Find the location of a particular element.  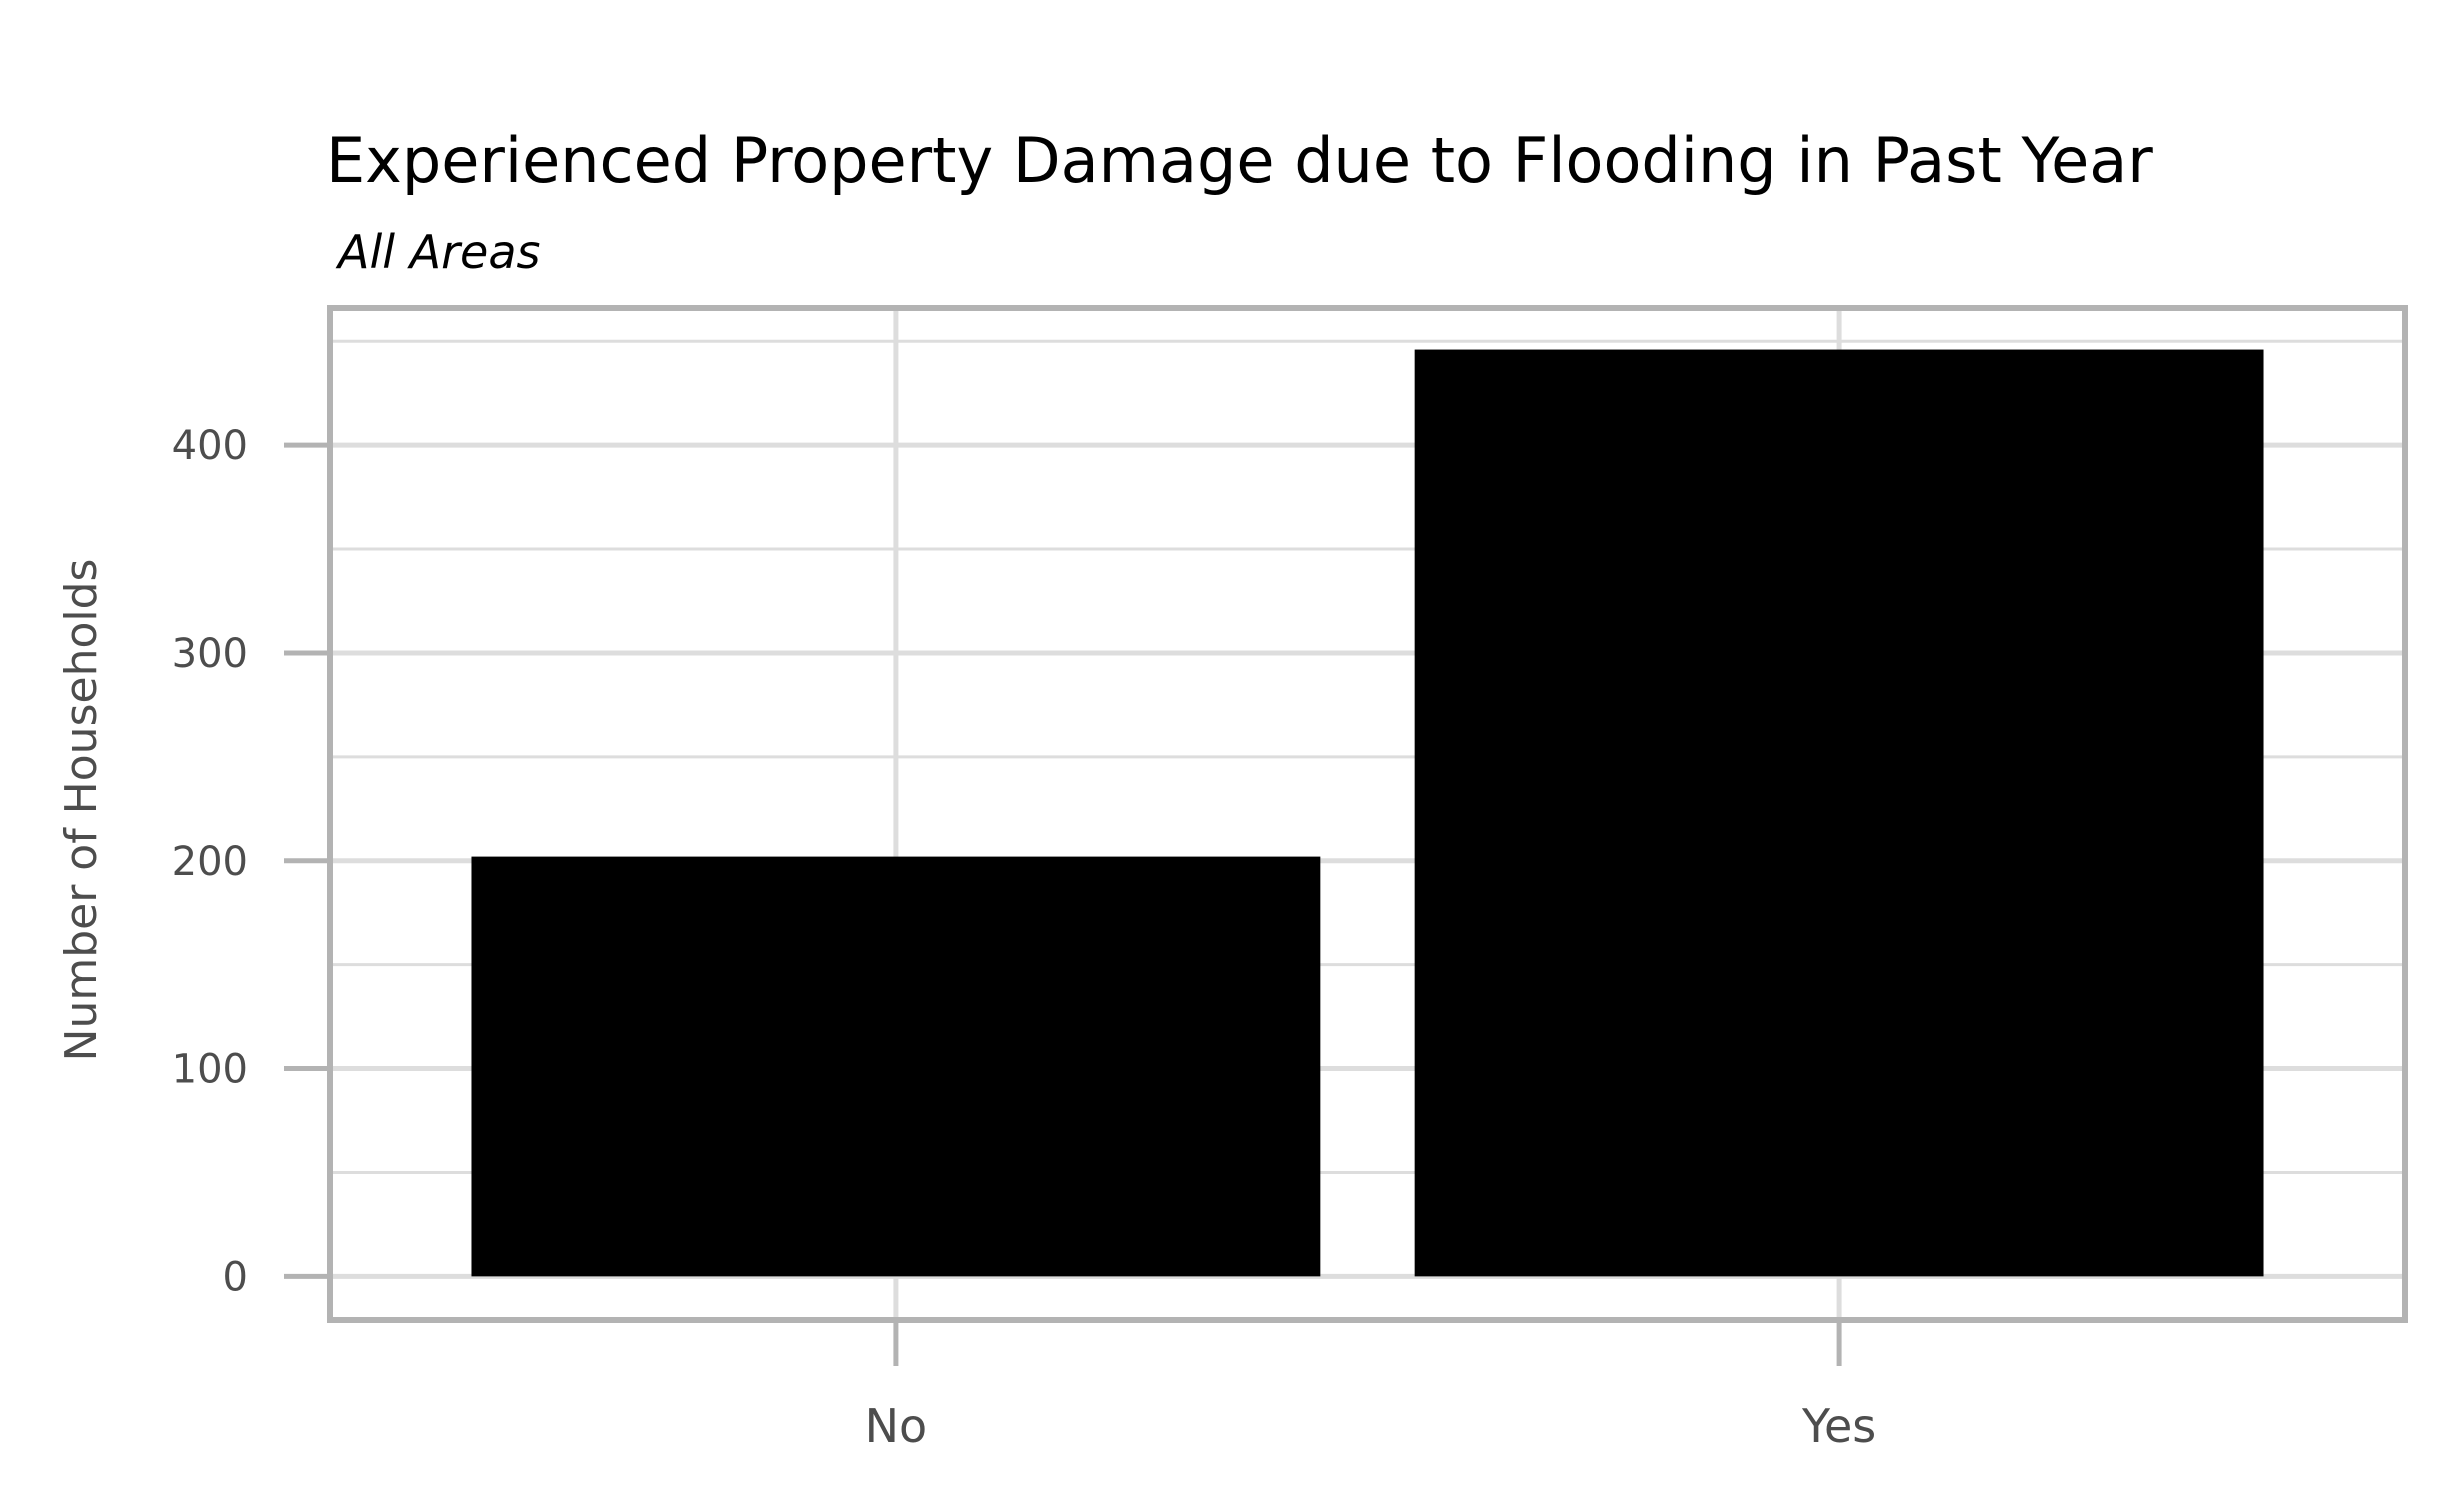

bar-no is located at coordinates (896, 1066).